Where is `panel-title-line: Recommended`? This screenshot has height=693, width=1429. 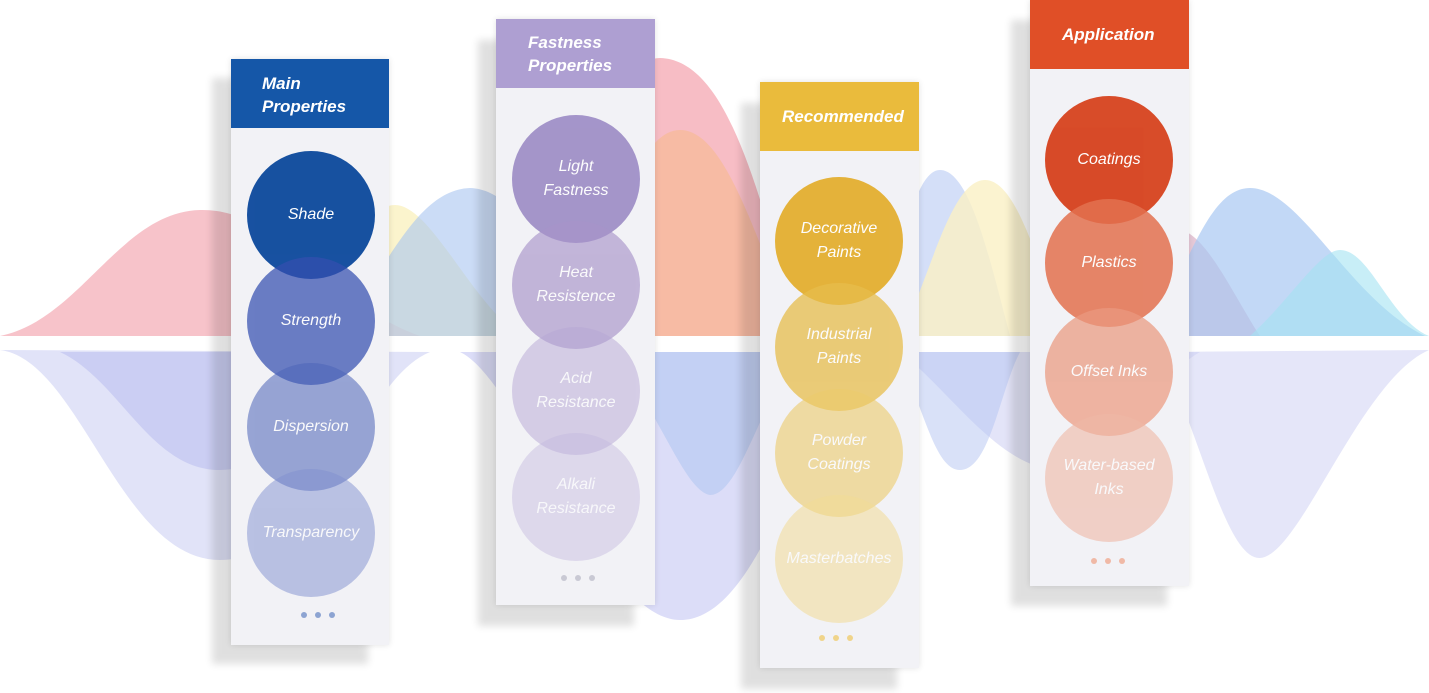
panel-title-line: Recommended is located at coordinates (843, 116).